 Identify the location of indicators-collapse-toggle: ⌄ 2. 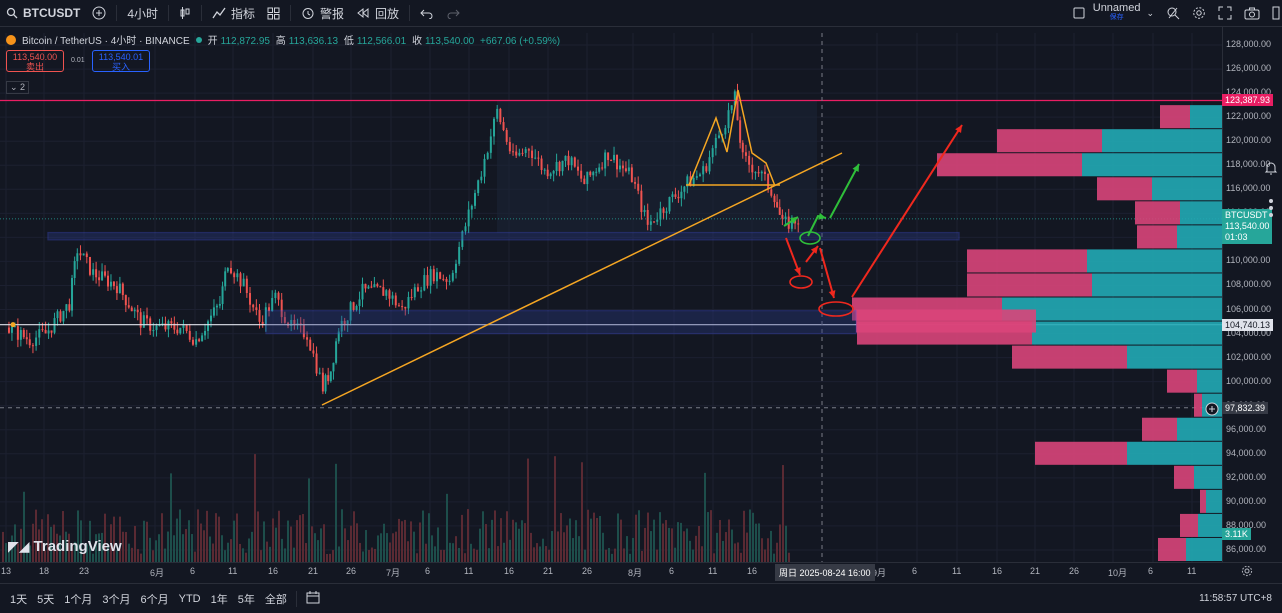
(18, 87).